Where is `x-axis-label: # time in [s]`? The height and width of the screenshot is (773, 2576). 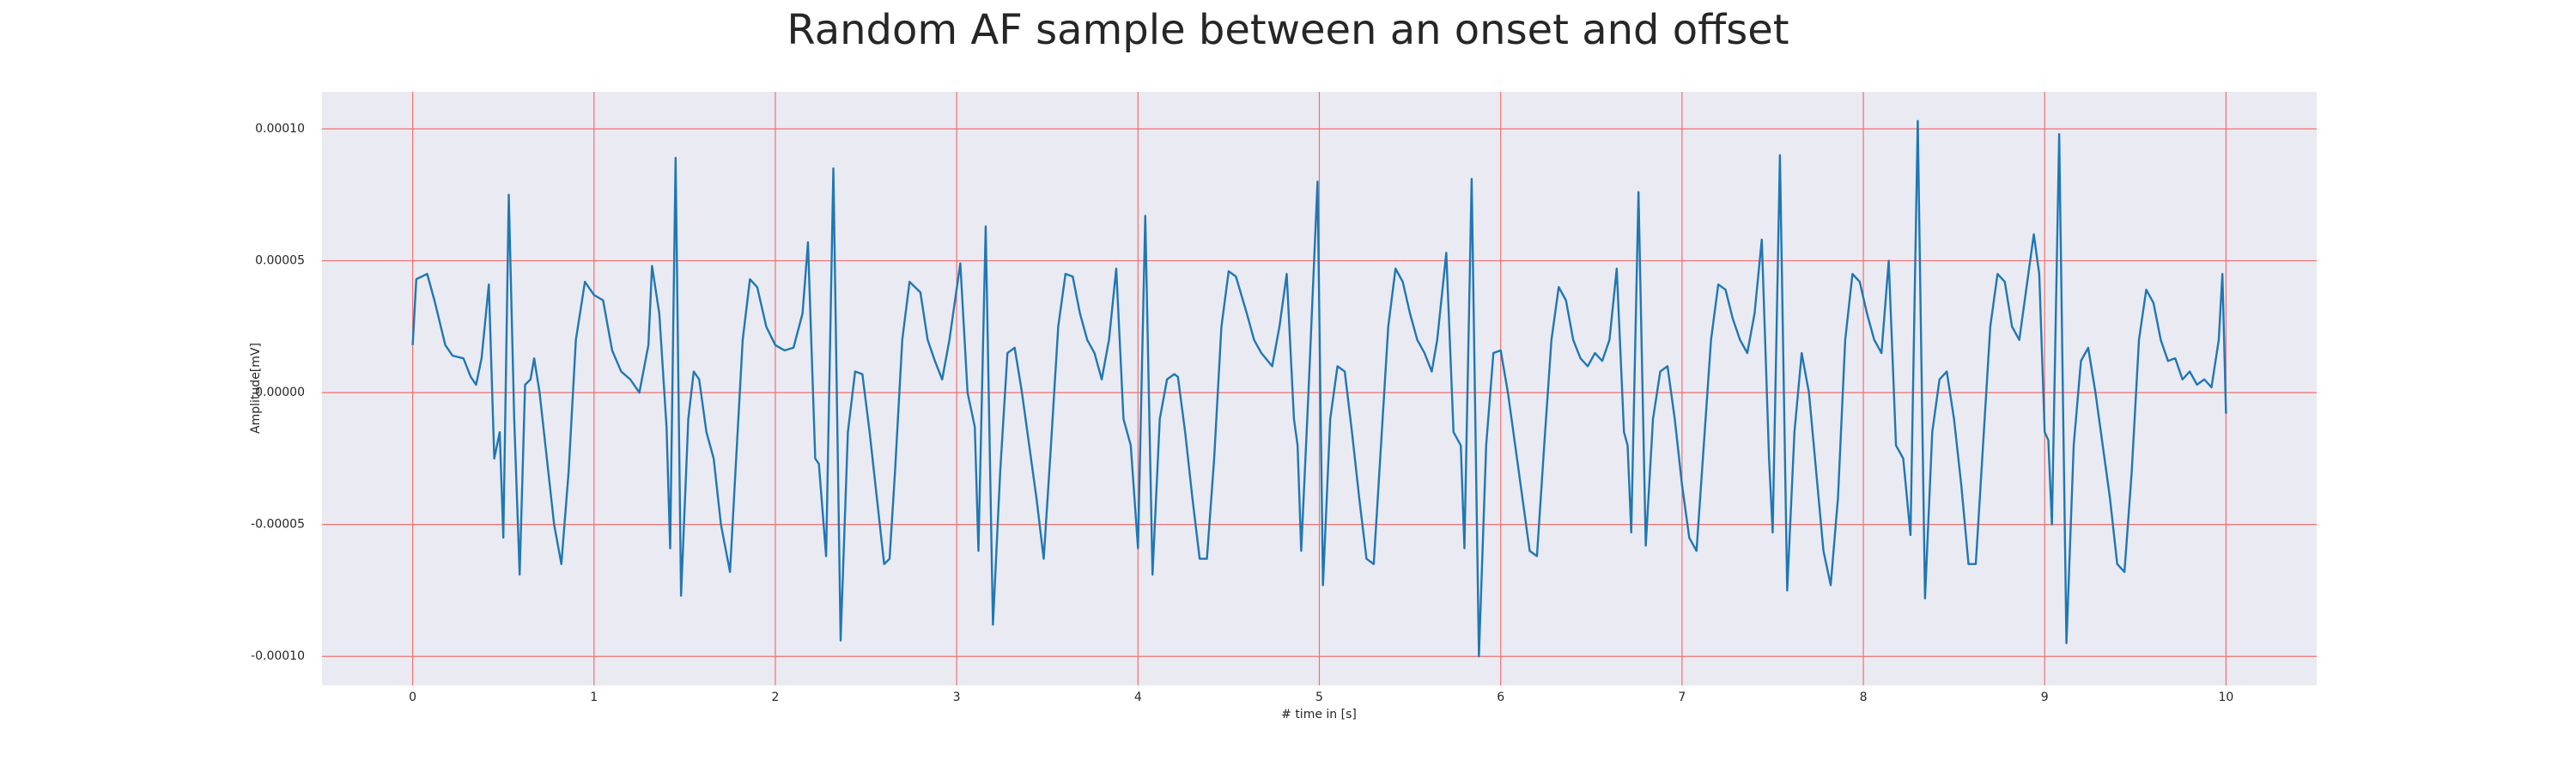 x-axis-label: # time in [s] is located at coordinates (1319, 714).